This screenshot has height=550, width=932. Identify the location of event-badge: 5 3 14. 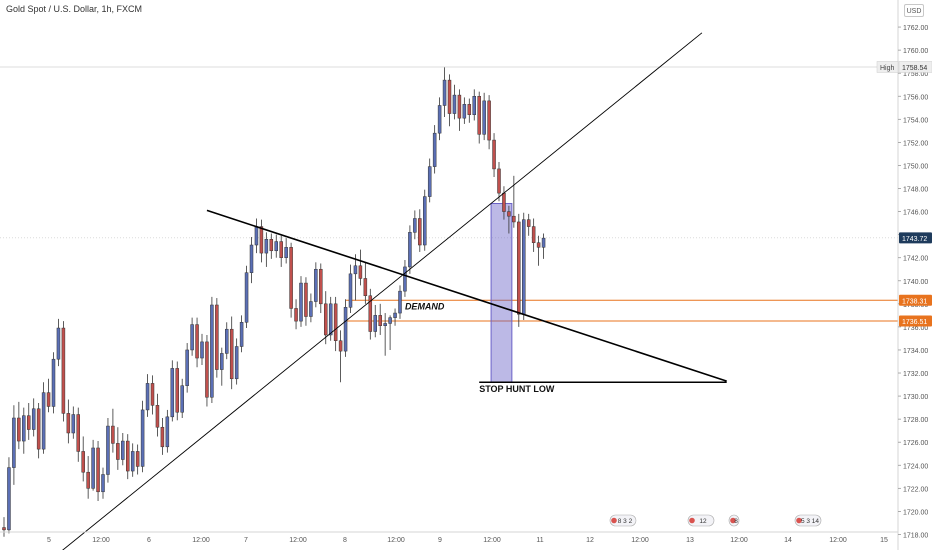
(808, 520).